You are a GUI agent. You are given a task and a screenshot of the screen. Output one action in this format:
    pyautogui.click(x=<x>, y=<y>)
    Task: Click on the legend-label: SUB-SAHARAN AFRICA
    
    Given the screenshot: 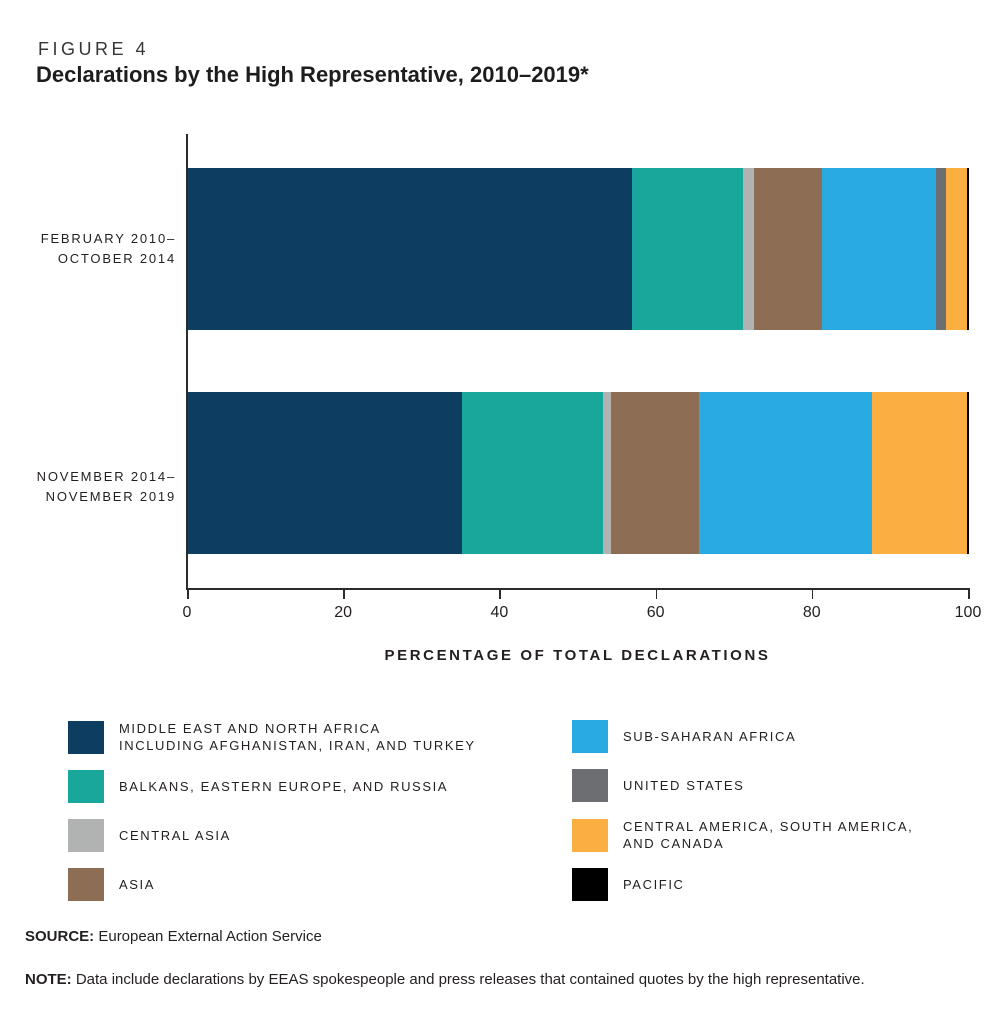 What is the action you would take?
    pyautogui.click(x=710, y=736)
    